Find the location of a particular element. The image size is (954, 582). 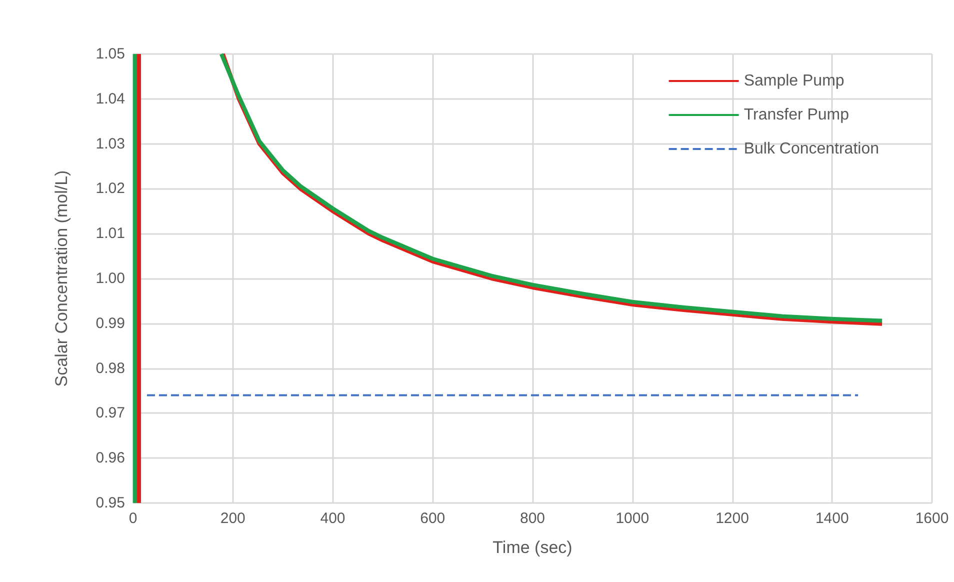

x-tick-label: 1400 is located at coordinates (832, 518).